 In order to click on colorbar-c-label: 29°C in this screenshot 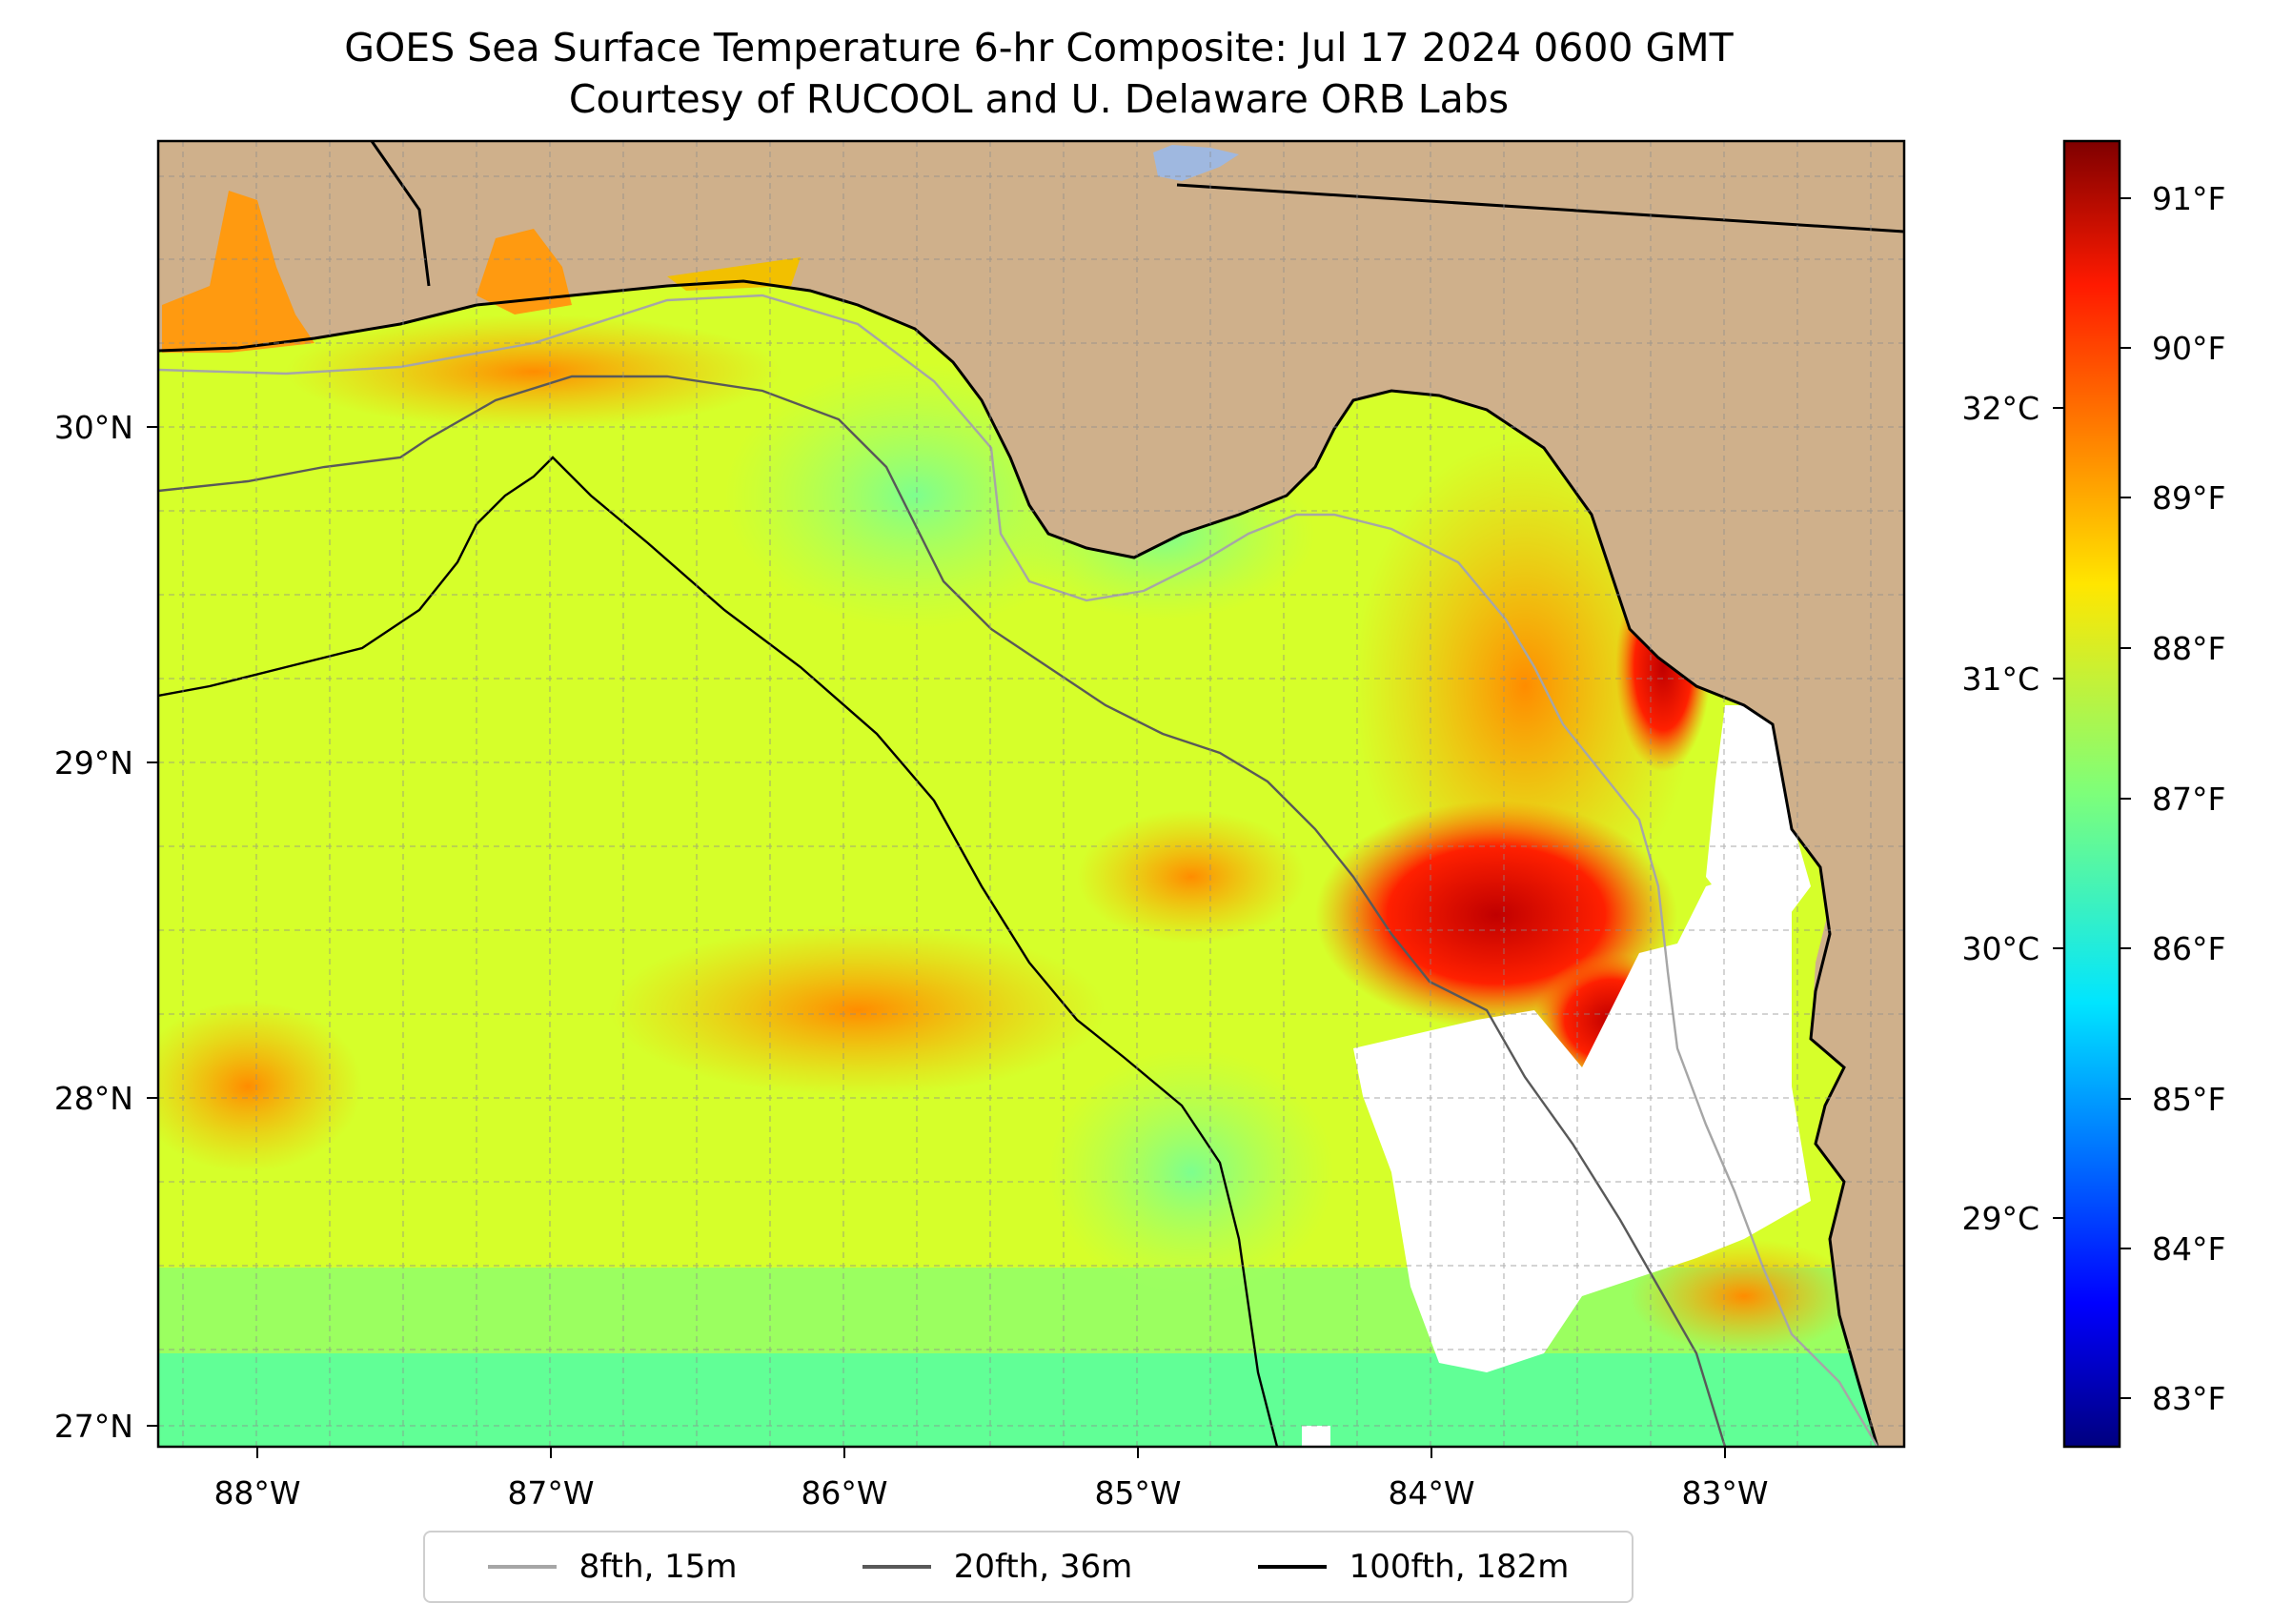, I will do `click(2000, 1218)`.